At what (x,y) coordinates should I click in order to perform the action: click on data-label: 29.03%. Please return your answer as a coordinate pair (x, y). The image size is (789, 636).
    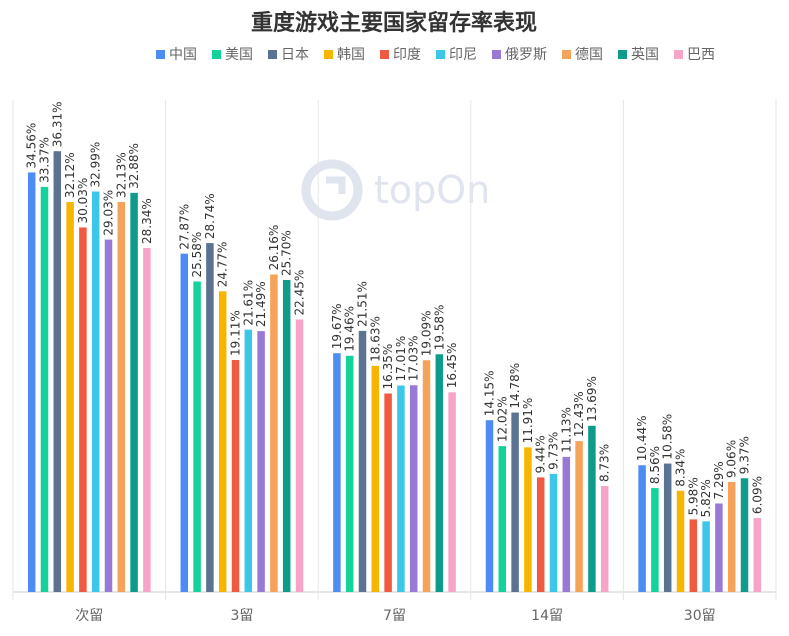
    Looking at the image, I should click on (109, 213).